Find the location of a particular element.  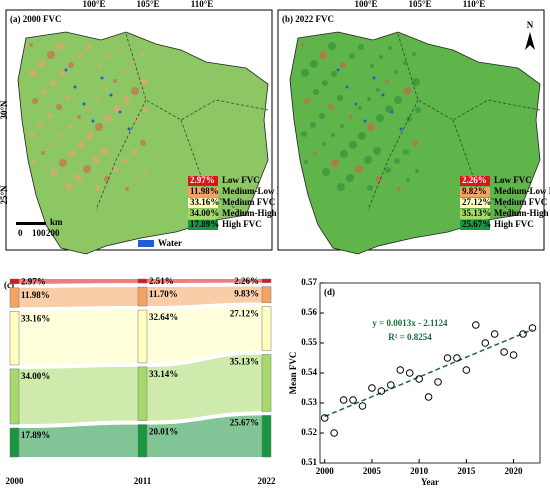

north-label: N is located at coordinates (530, 25).